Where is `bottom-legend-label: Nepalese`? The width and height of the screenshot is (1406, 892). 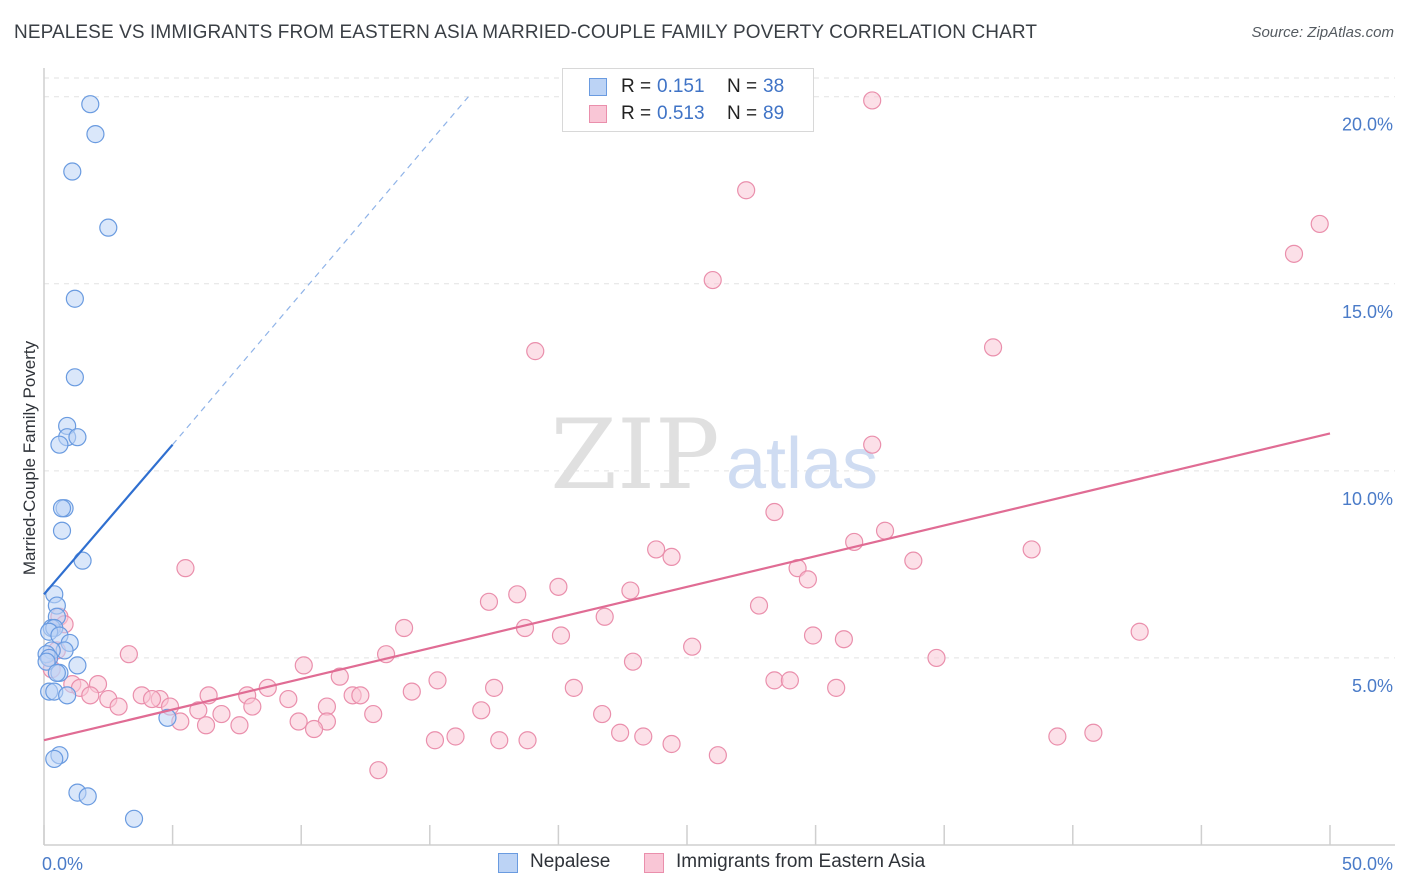 bottom-legend-label: Nepalese is located at coordinates (570, 861).